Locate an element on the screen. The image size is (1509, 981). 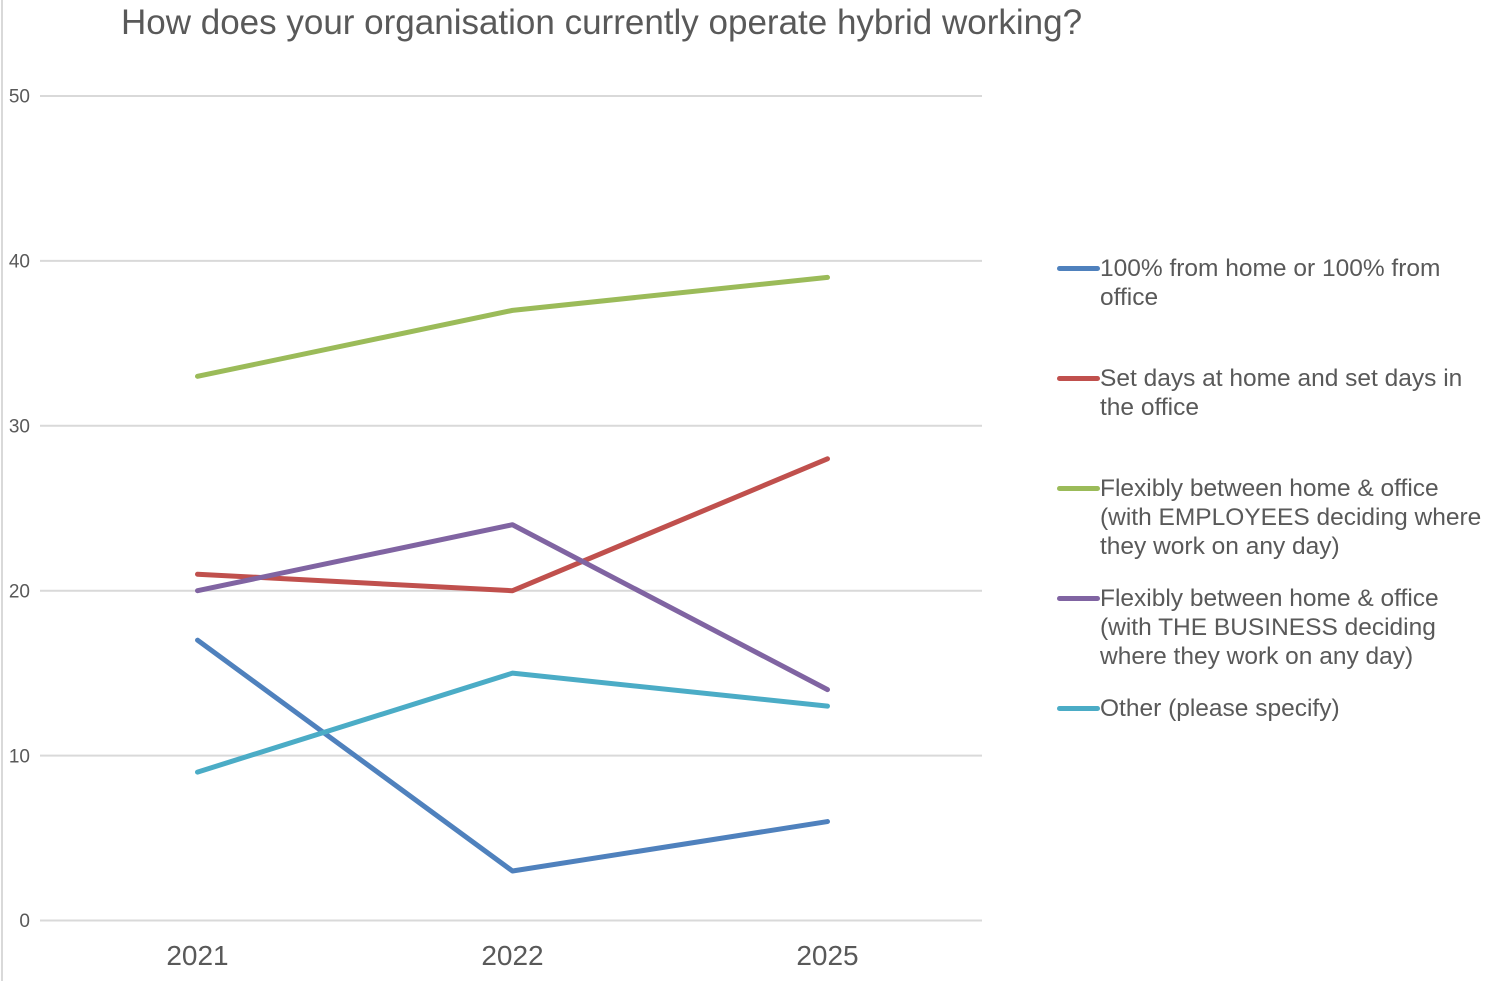
legend-item-4: Other (please specify) is located at coordinates (1274, 708).